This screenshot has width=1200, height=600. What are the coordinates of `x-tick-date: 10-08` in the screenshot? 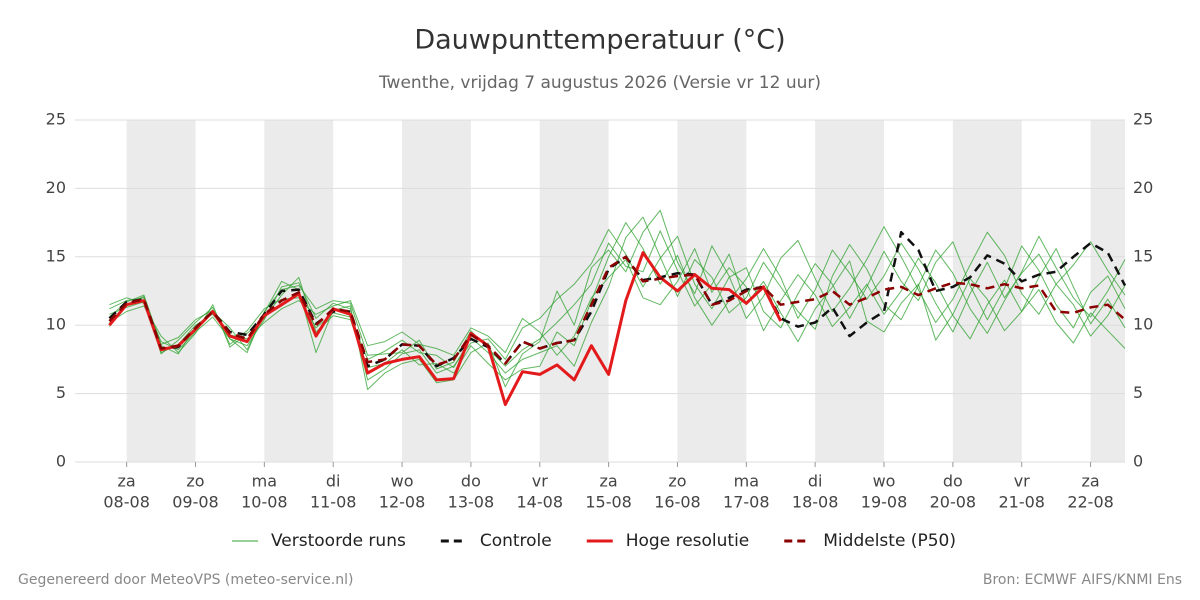 It's located at (264, 502).